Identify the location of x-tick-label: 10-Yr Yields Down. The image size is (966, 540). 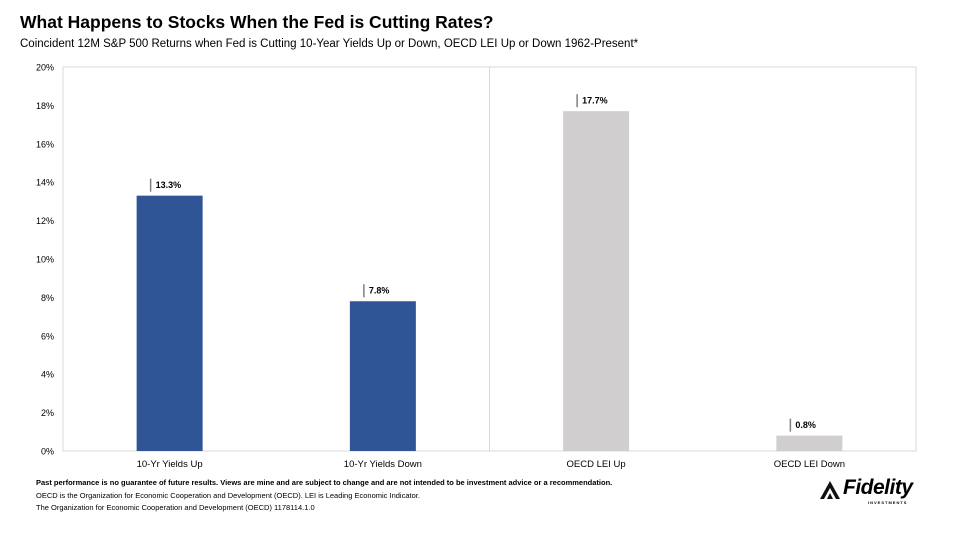
(383, 464).